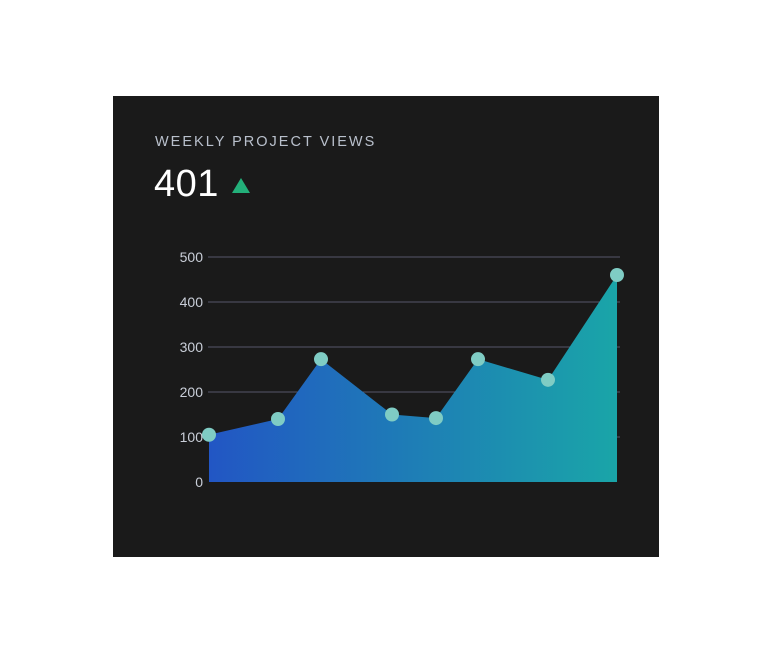 This screenshot has height=652, width=772. I want to click on y-axis-tick-label: 0, so click(199, 482).